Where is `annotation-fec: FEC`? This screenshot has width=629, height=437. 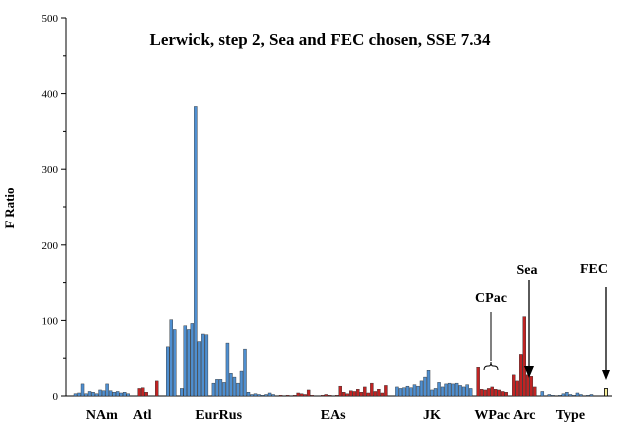 annotation-fec: FEC is located at coordinates (594, 269).